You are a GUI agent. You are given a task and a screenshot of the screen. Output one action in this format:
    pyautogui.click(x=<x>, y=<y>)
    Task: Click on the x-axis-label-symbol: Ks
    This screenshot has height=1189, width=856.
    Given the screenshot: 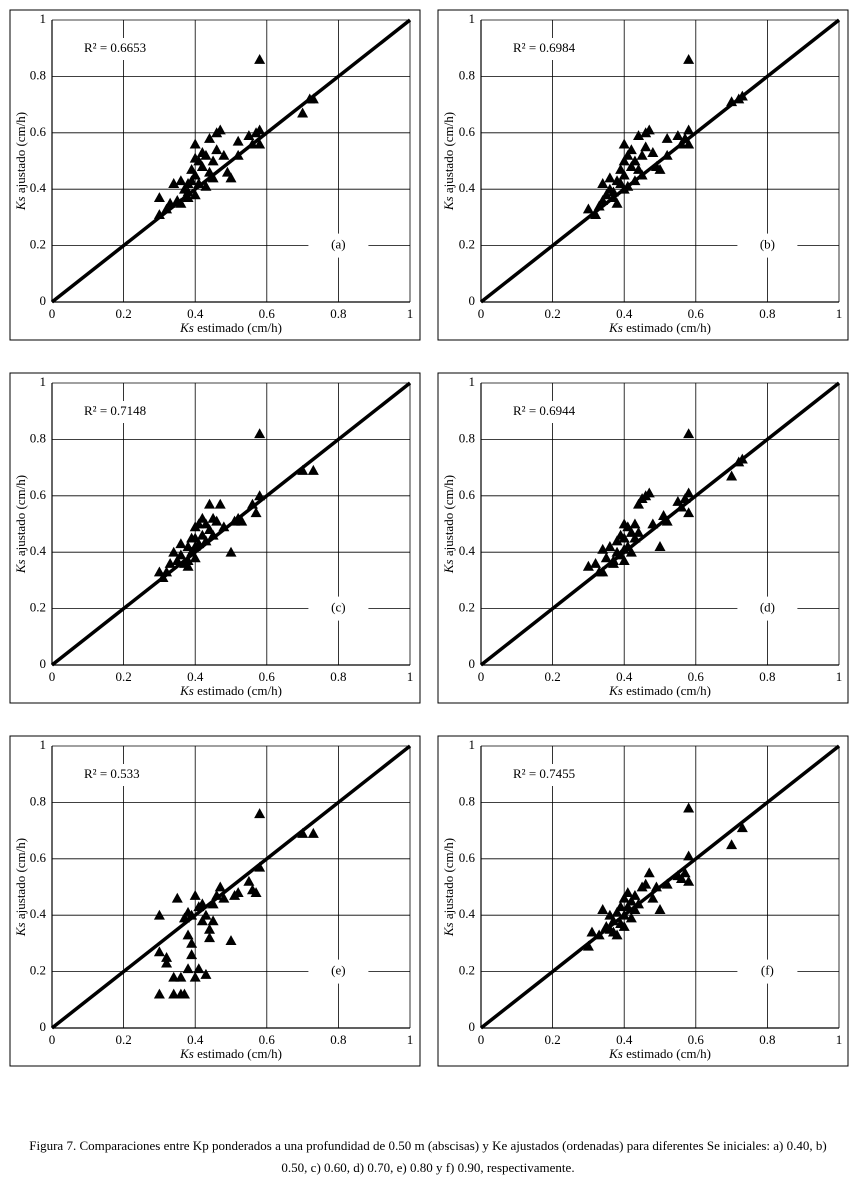 What is the action you would take?
    pyautogui.click(x=186, y=1053)
    